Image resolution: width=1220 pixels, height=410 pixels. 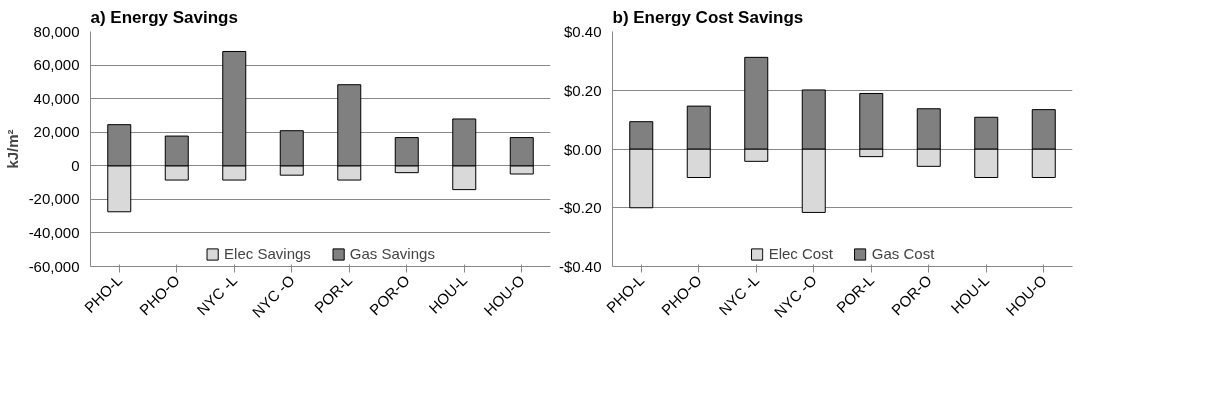 What do you see at coordinates (580, 208) in the screenshot?
I see `y-tick-label: -$0.20` at bounding box center [580, 208].